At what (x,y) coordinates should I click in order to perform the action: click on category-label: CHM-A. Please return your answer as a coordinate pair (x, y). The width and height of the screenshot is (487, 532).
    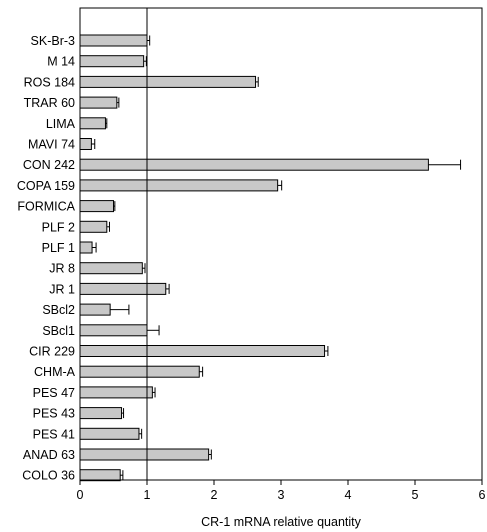
    Looking at the image, I should click on (55, 372).